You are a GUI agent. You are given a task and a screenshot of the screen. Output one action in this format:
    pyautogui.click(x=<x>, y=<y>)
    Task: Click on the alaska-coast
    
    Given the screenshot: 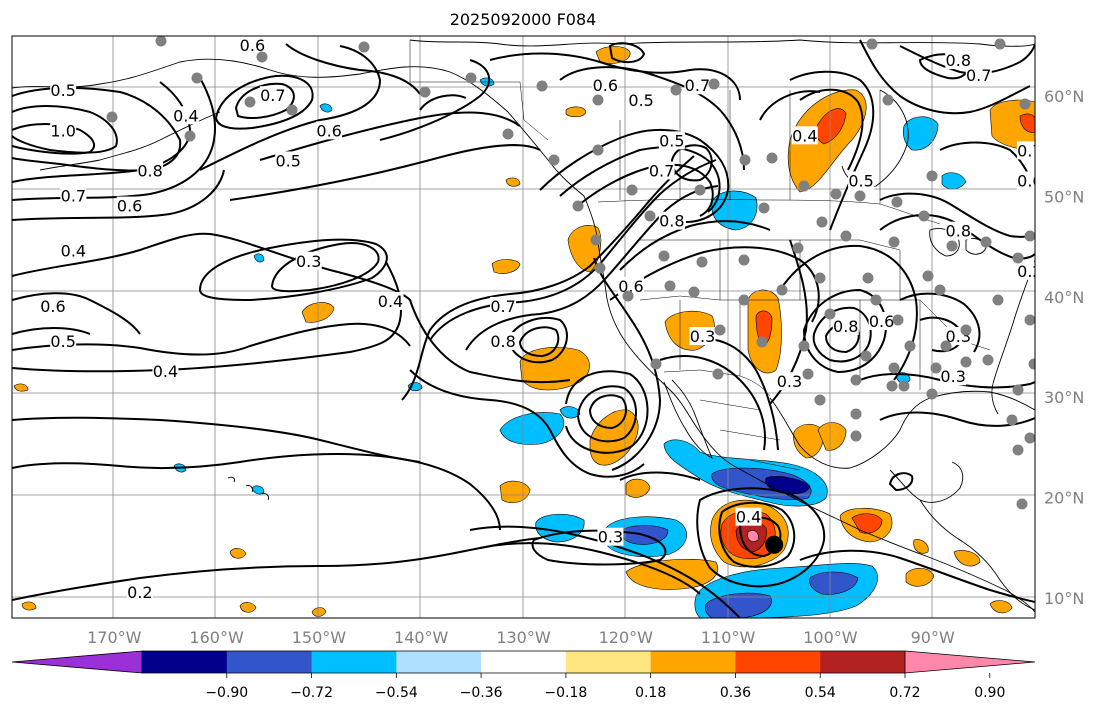 What is the action you would take?
    pyautogui.click(x=298, y=127)
    